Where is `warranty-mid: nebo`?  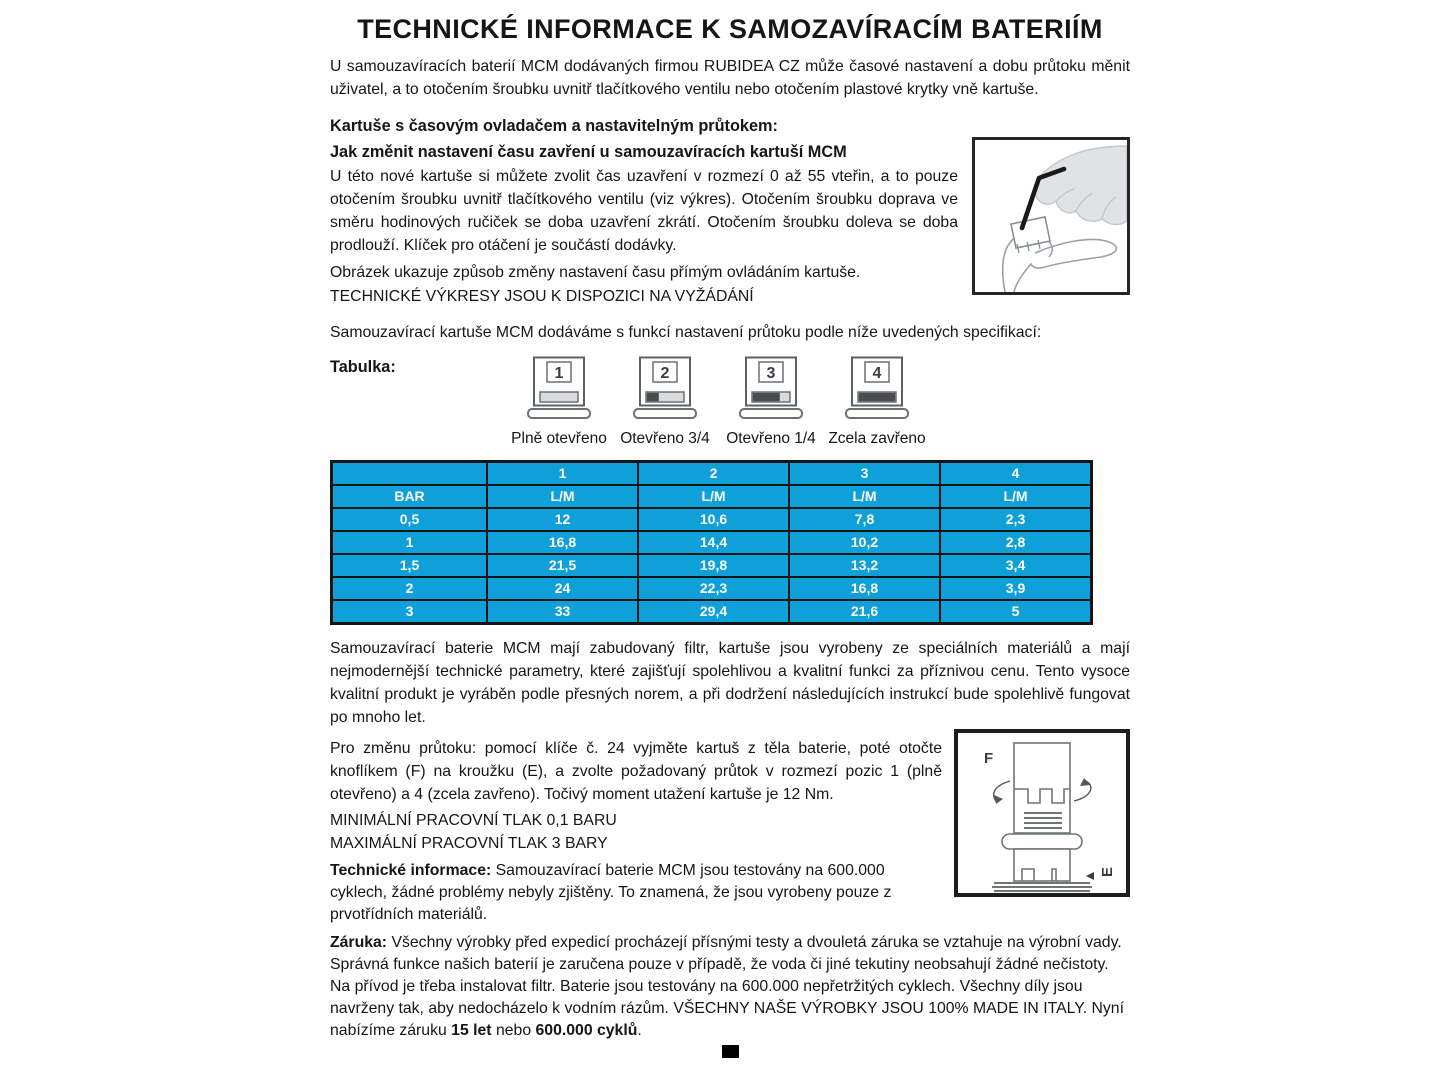 warranty-mid: nebo is located at coordinates (513, 1030).